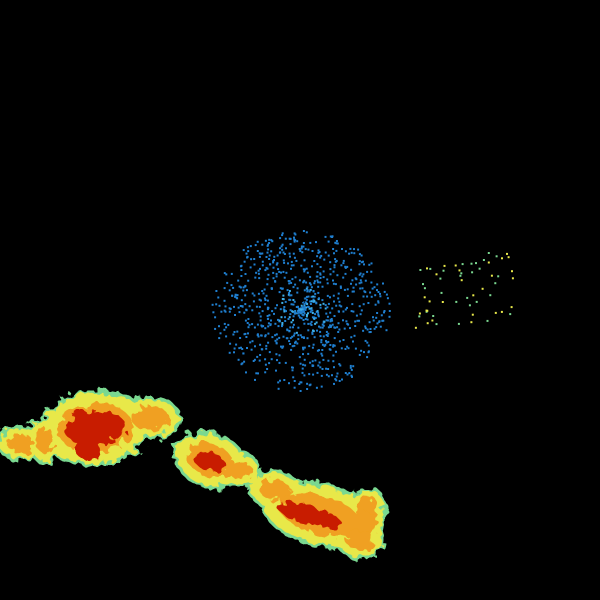  What do you see at coordinates (45, 440) in the screenshot?
I see `echo-moderate` at bounding box center [45, 440].